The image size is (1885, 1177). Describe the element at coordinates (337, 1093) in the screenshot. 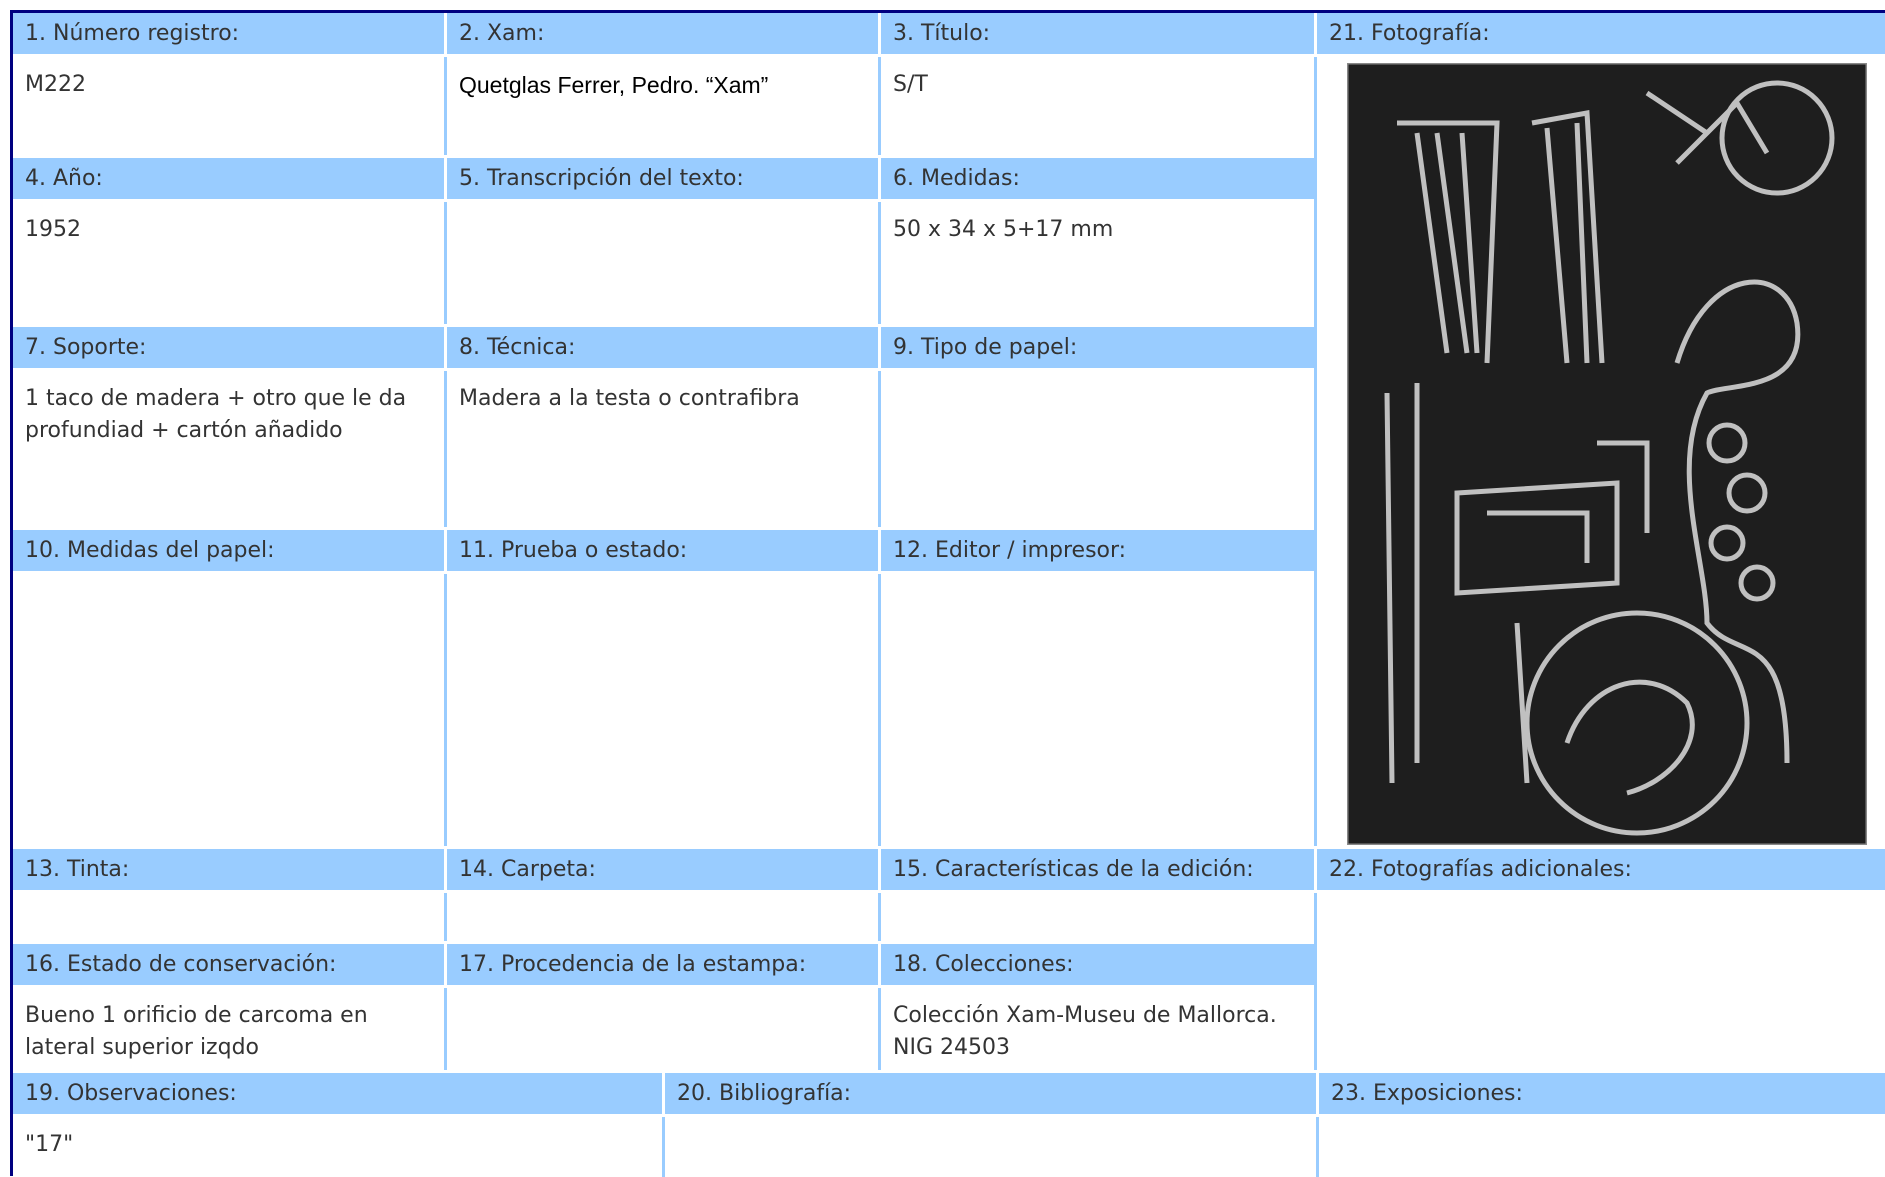

I see `field-label: 19. Observaciones:` at that location.